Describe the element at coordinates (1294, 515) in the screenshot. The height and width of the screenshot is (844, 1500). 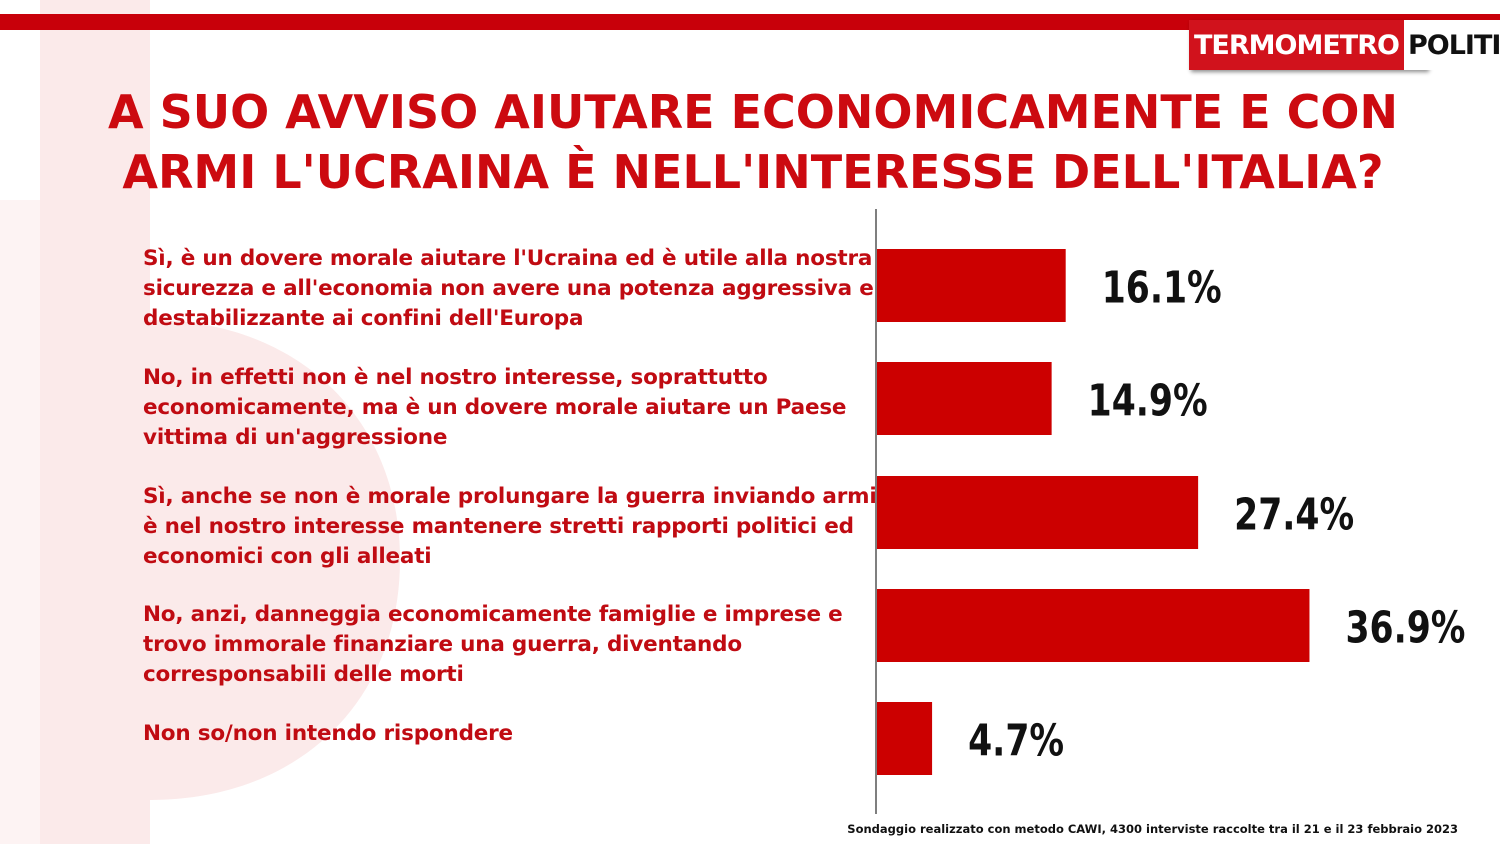
I see `data-label: 27.4%` at that location.